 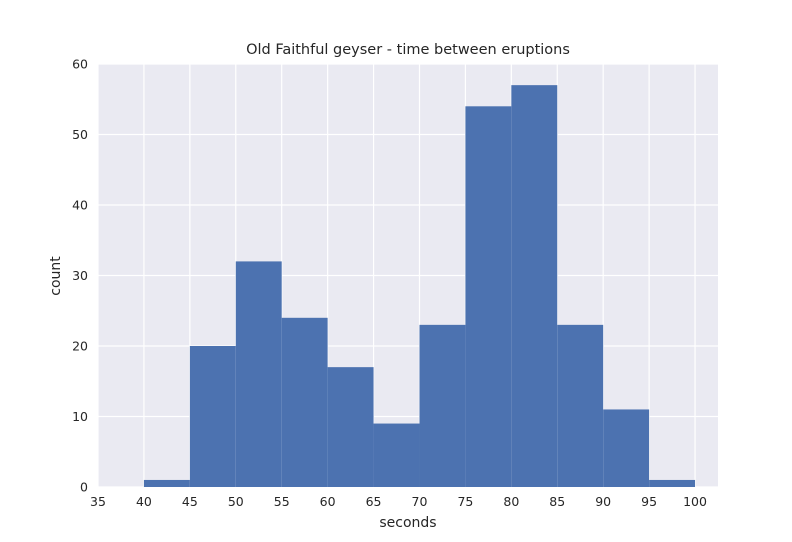 What do you see at coordinates (398, 501) in the screenshot?
I see `x-axis-ticks: 35 40 45 50 55 60 65 70 75 80 85 90 95 100` at bounding box center [398, 501].